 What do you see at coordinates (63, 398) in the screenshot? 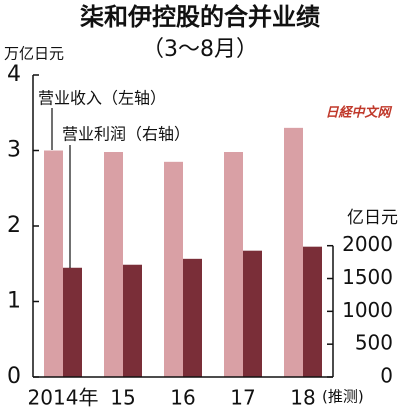
I see `x-tick-label: 2014年` at bounding box center [63, 398].